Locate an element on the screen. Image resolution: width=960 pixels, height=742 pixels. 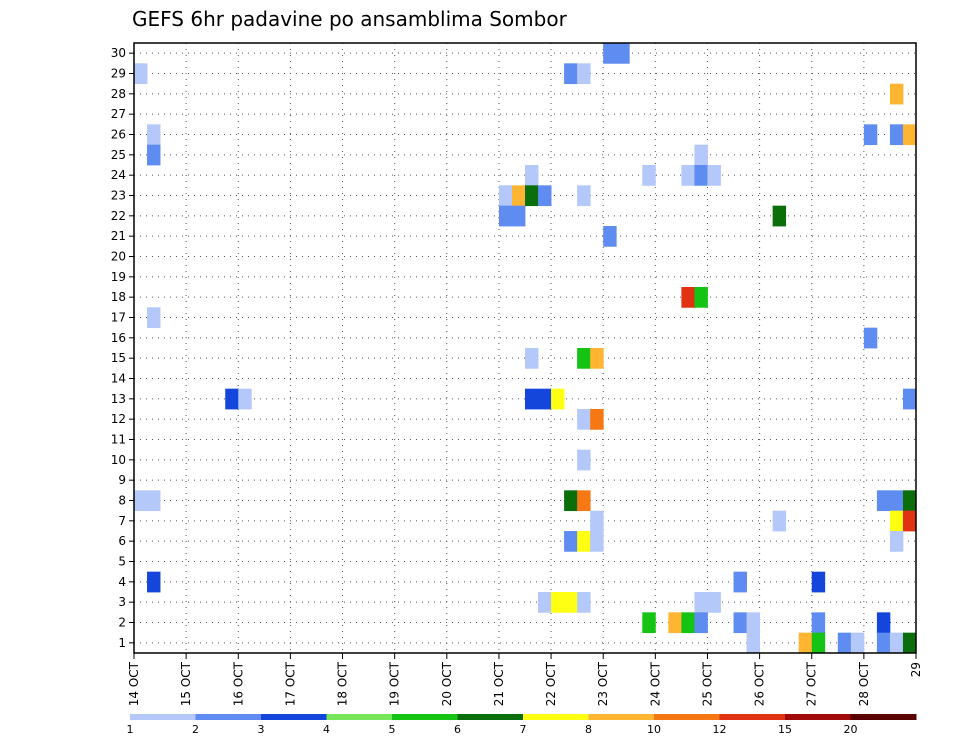
x-tick-label: 19 OCT is located at coordinates (395, 683).